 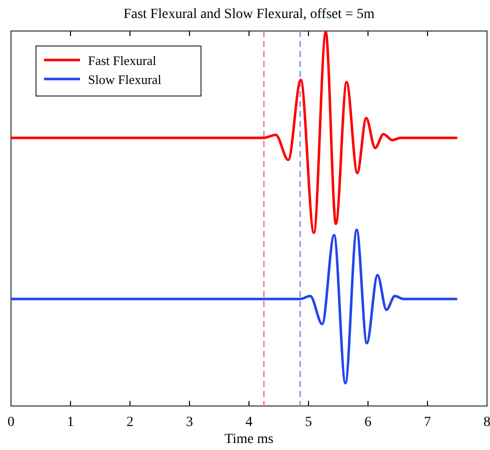 I want to click on x-tick-label: 2, so click(x=130, y=422).